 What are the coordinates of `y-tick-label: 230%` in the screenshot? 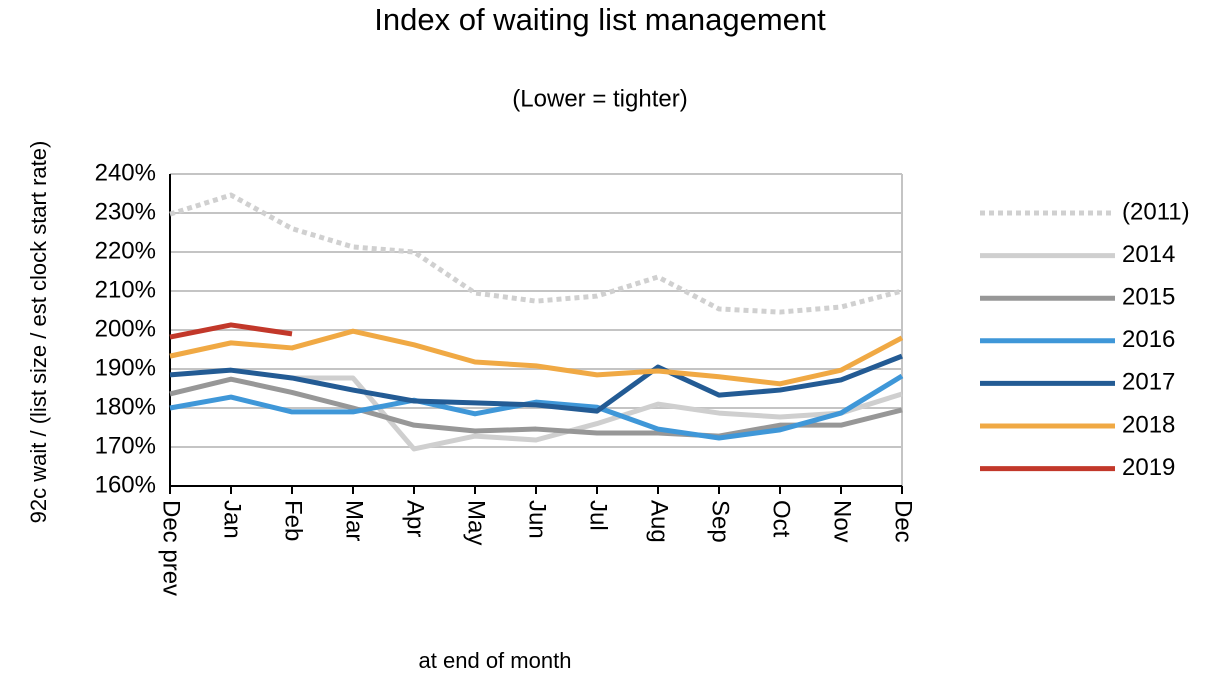 It's located at (125, 211).